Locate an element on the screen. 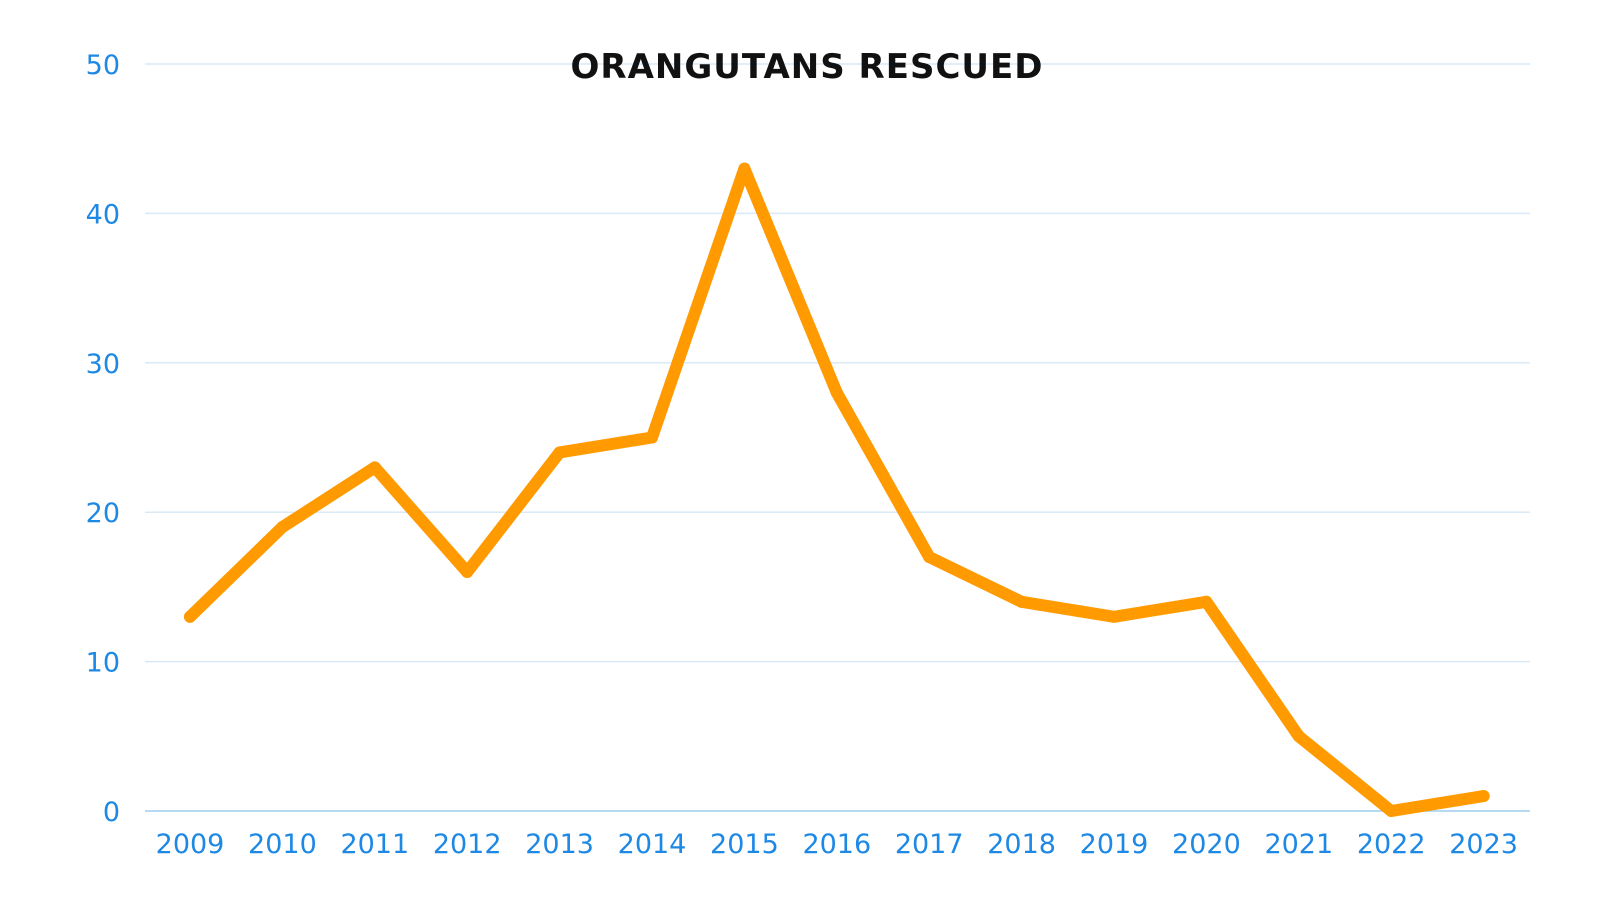 This screenshot has height=900, width=1600. data-point-2014 is located at coordinates (652, 437).